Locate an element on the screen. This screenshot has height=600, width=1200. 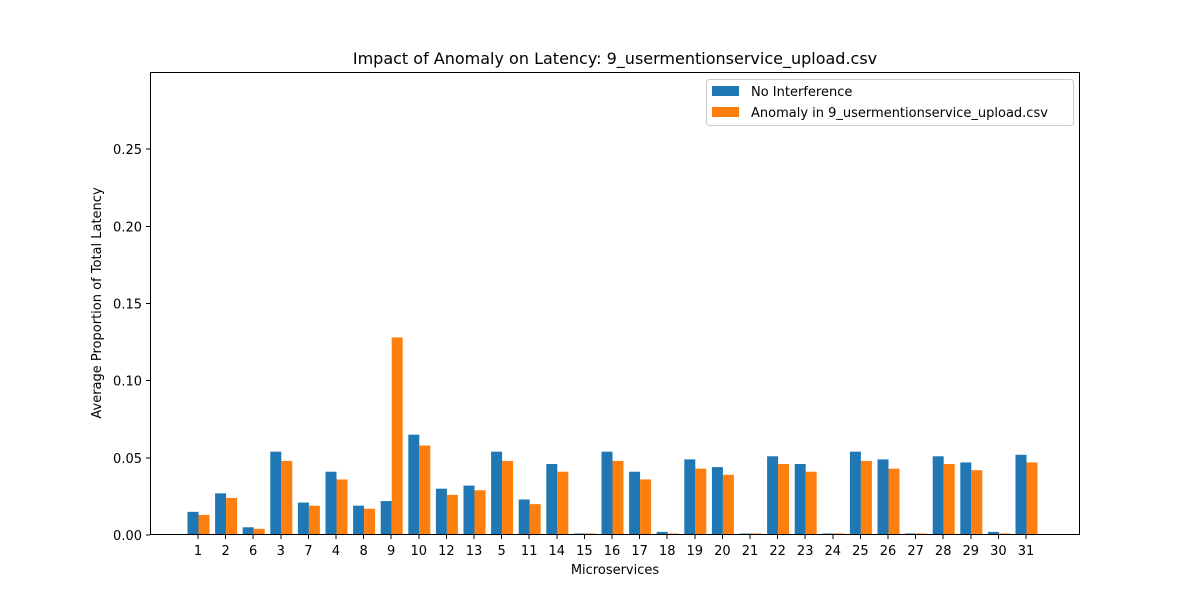
y-tick-label-0.20: 0.20 is located at coordinates (127, 227).